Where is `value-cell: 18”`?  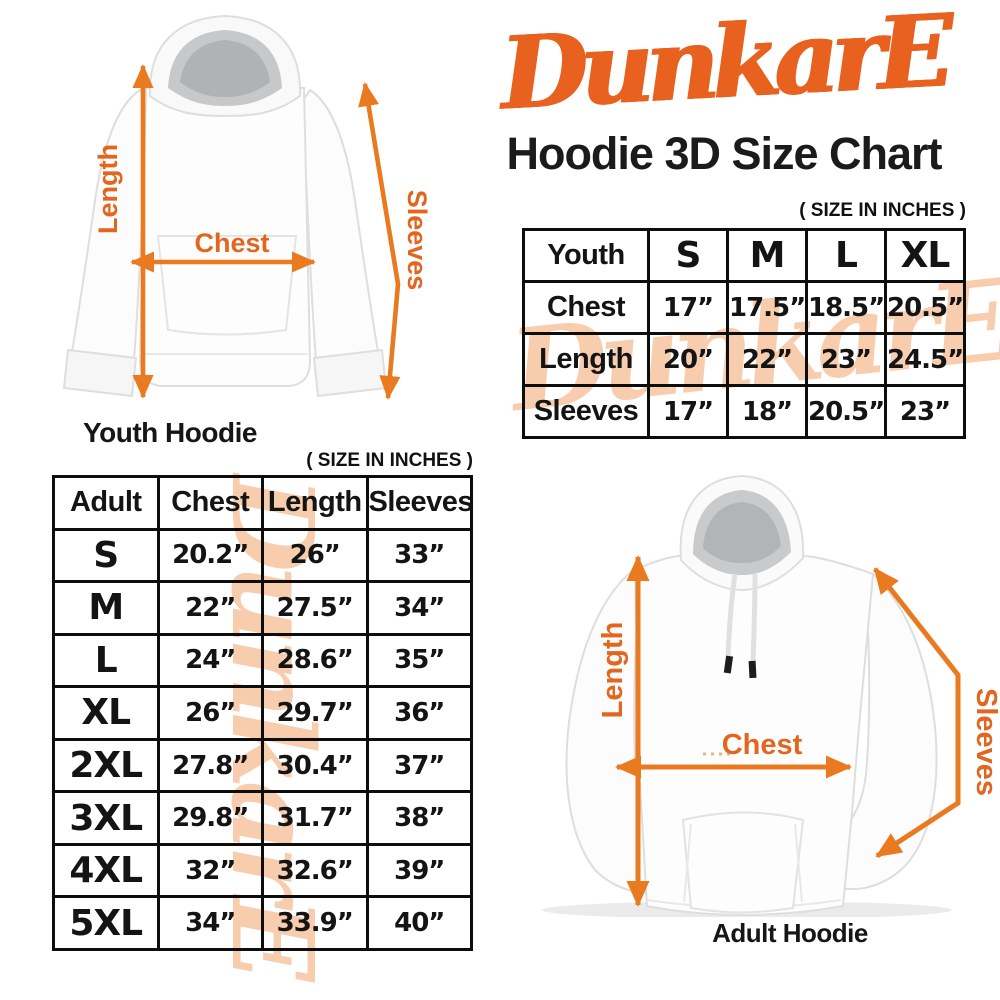
value-cell: 18” is located at coordinates (767, 411).